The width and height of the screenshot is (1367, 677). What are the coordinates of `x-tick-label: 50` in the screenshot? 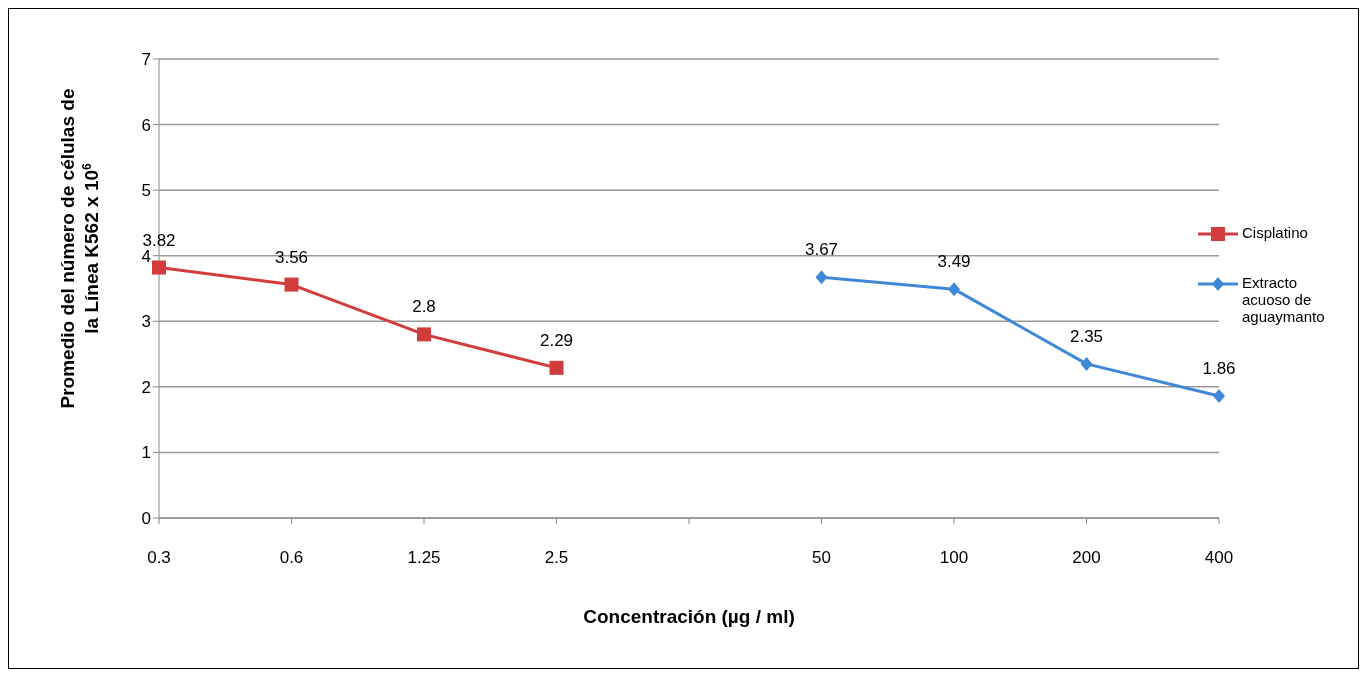 It's located at (821, 558).